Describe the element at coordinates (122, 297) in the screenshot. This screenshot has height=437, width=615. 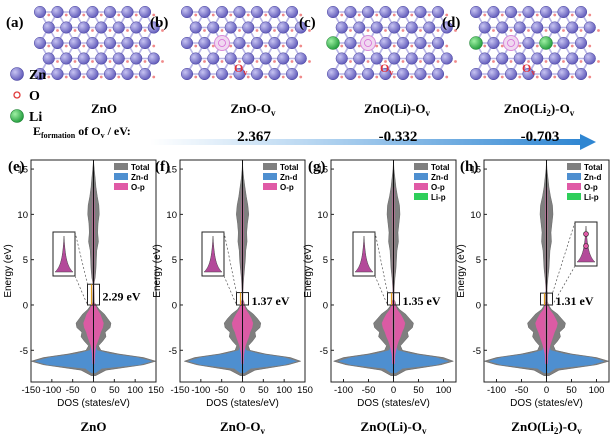
I see `band-gap-value: 2.29 eV` at that location.